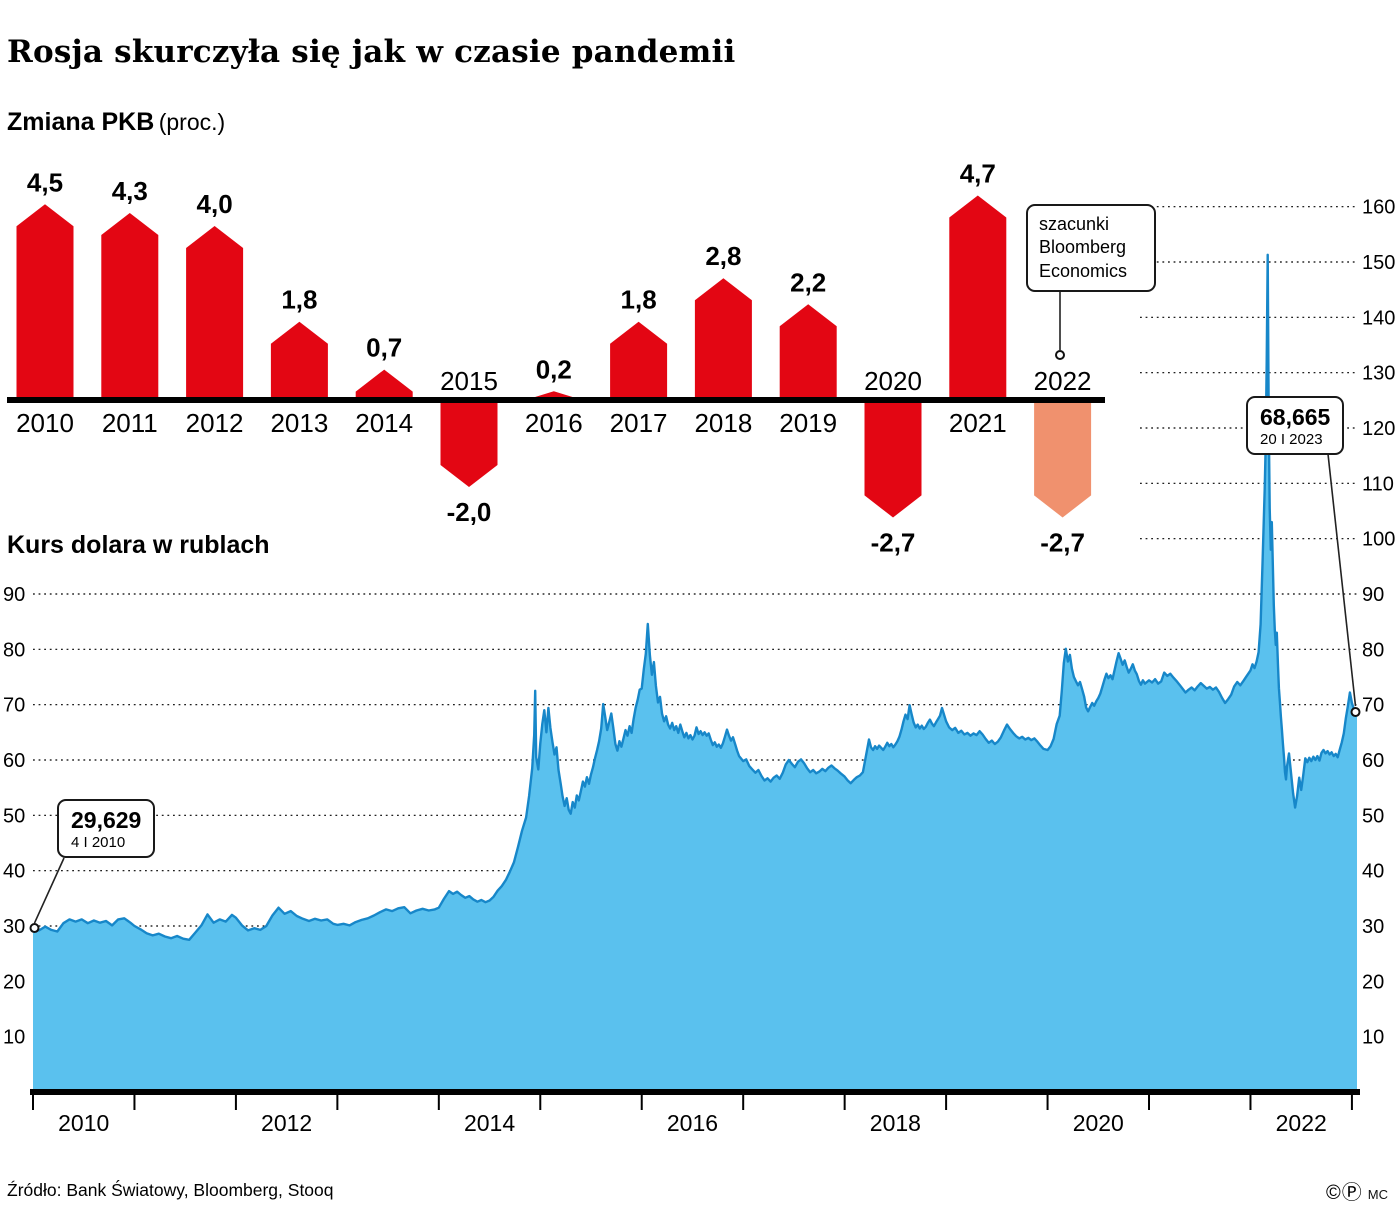  What do you see at coordinates (1091, 248) in the screenshot?
I see `estimate-annotation: szacunki Bloomberg Economics` at bounding box center [1091, 248].